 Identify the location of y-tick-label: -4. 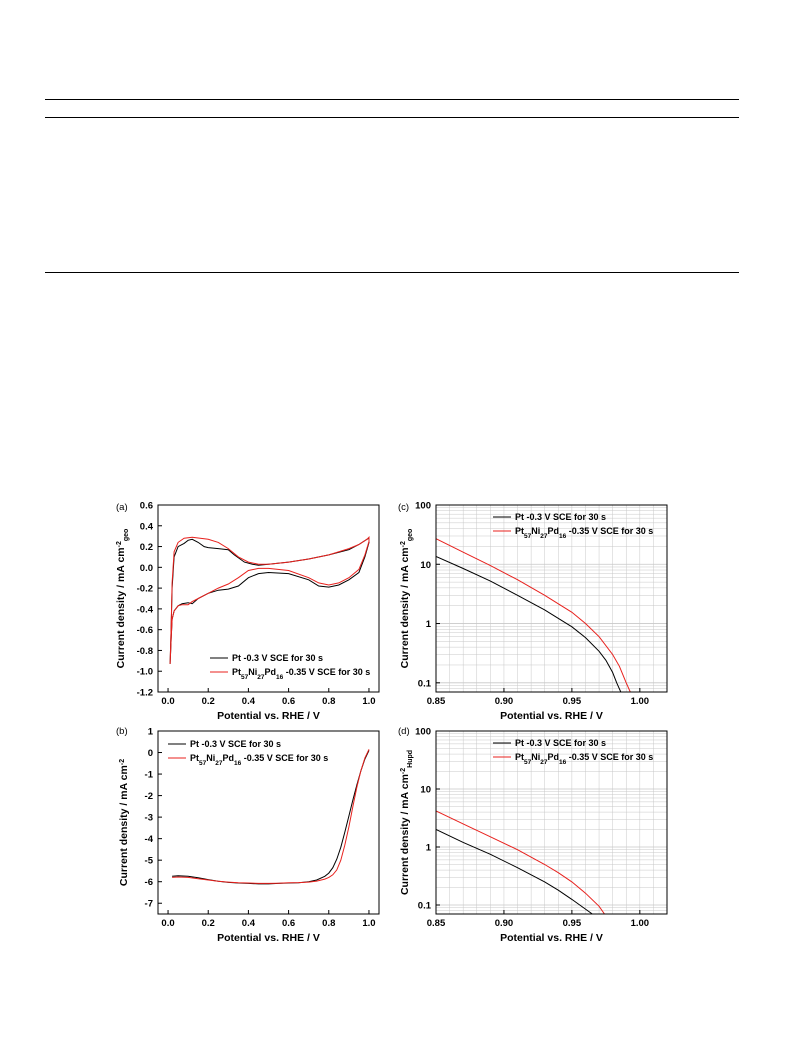
(149, 839).